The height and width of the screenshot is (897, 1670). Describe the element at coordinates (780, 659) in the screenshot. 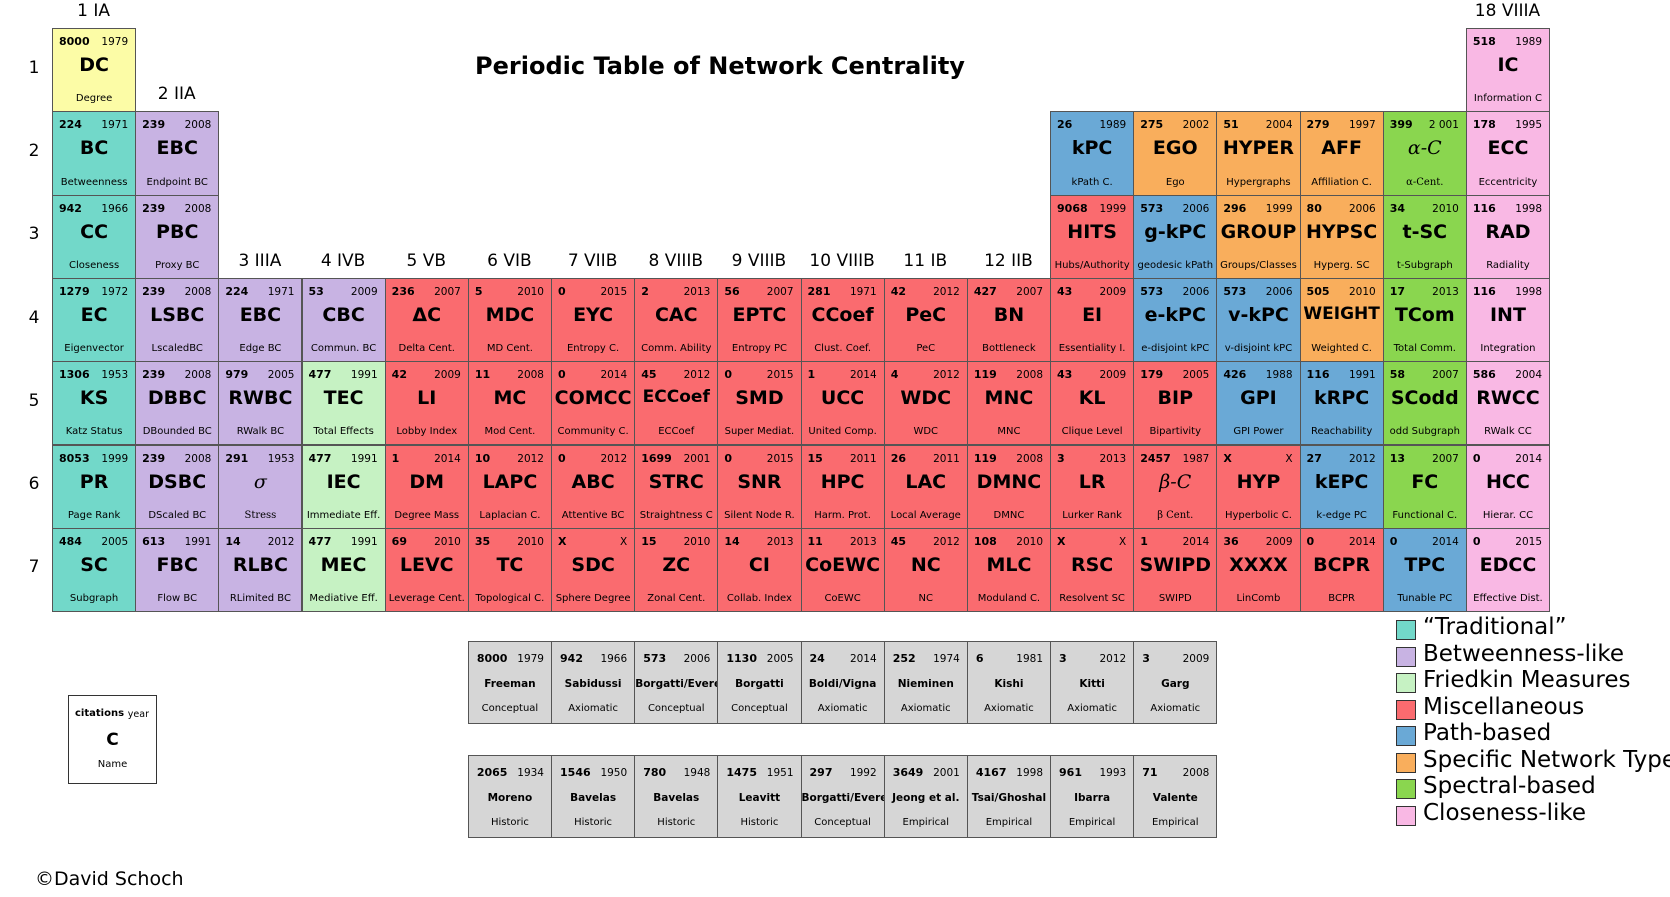

I see `reference-year: 2005` at that location.